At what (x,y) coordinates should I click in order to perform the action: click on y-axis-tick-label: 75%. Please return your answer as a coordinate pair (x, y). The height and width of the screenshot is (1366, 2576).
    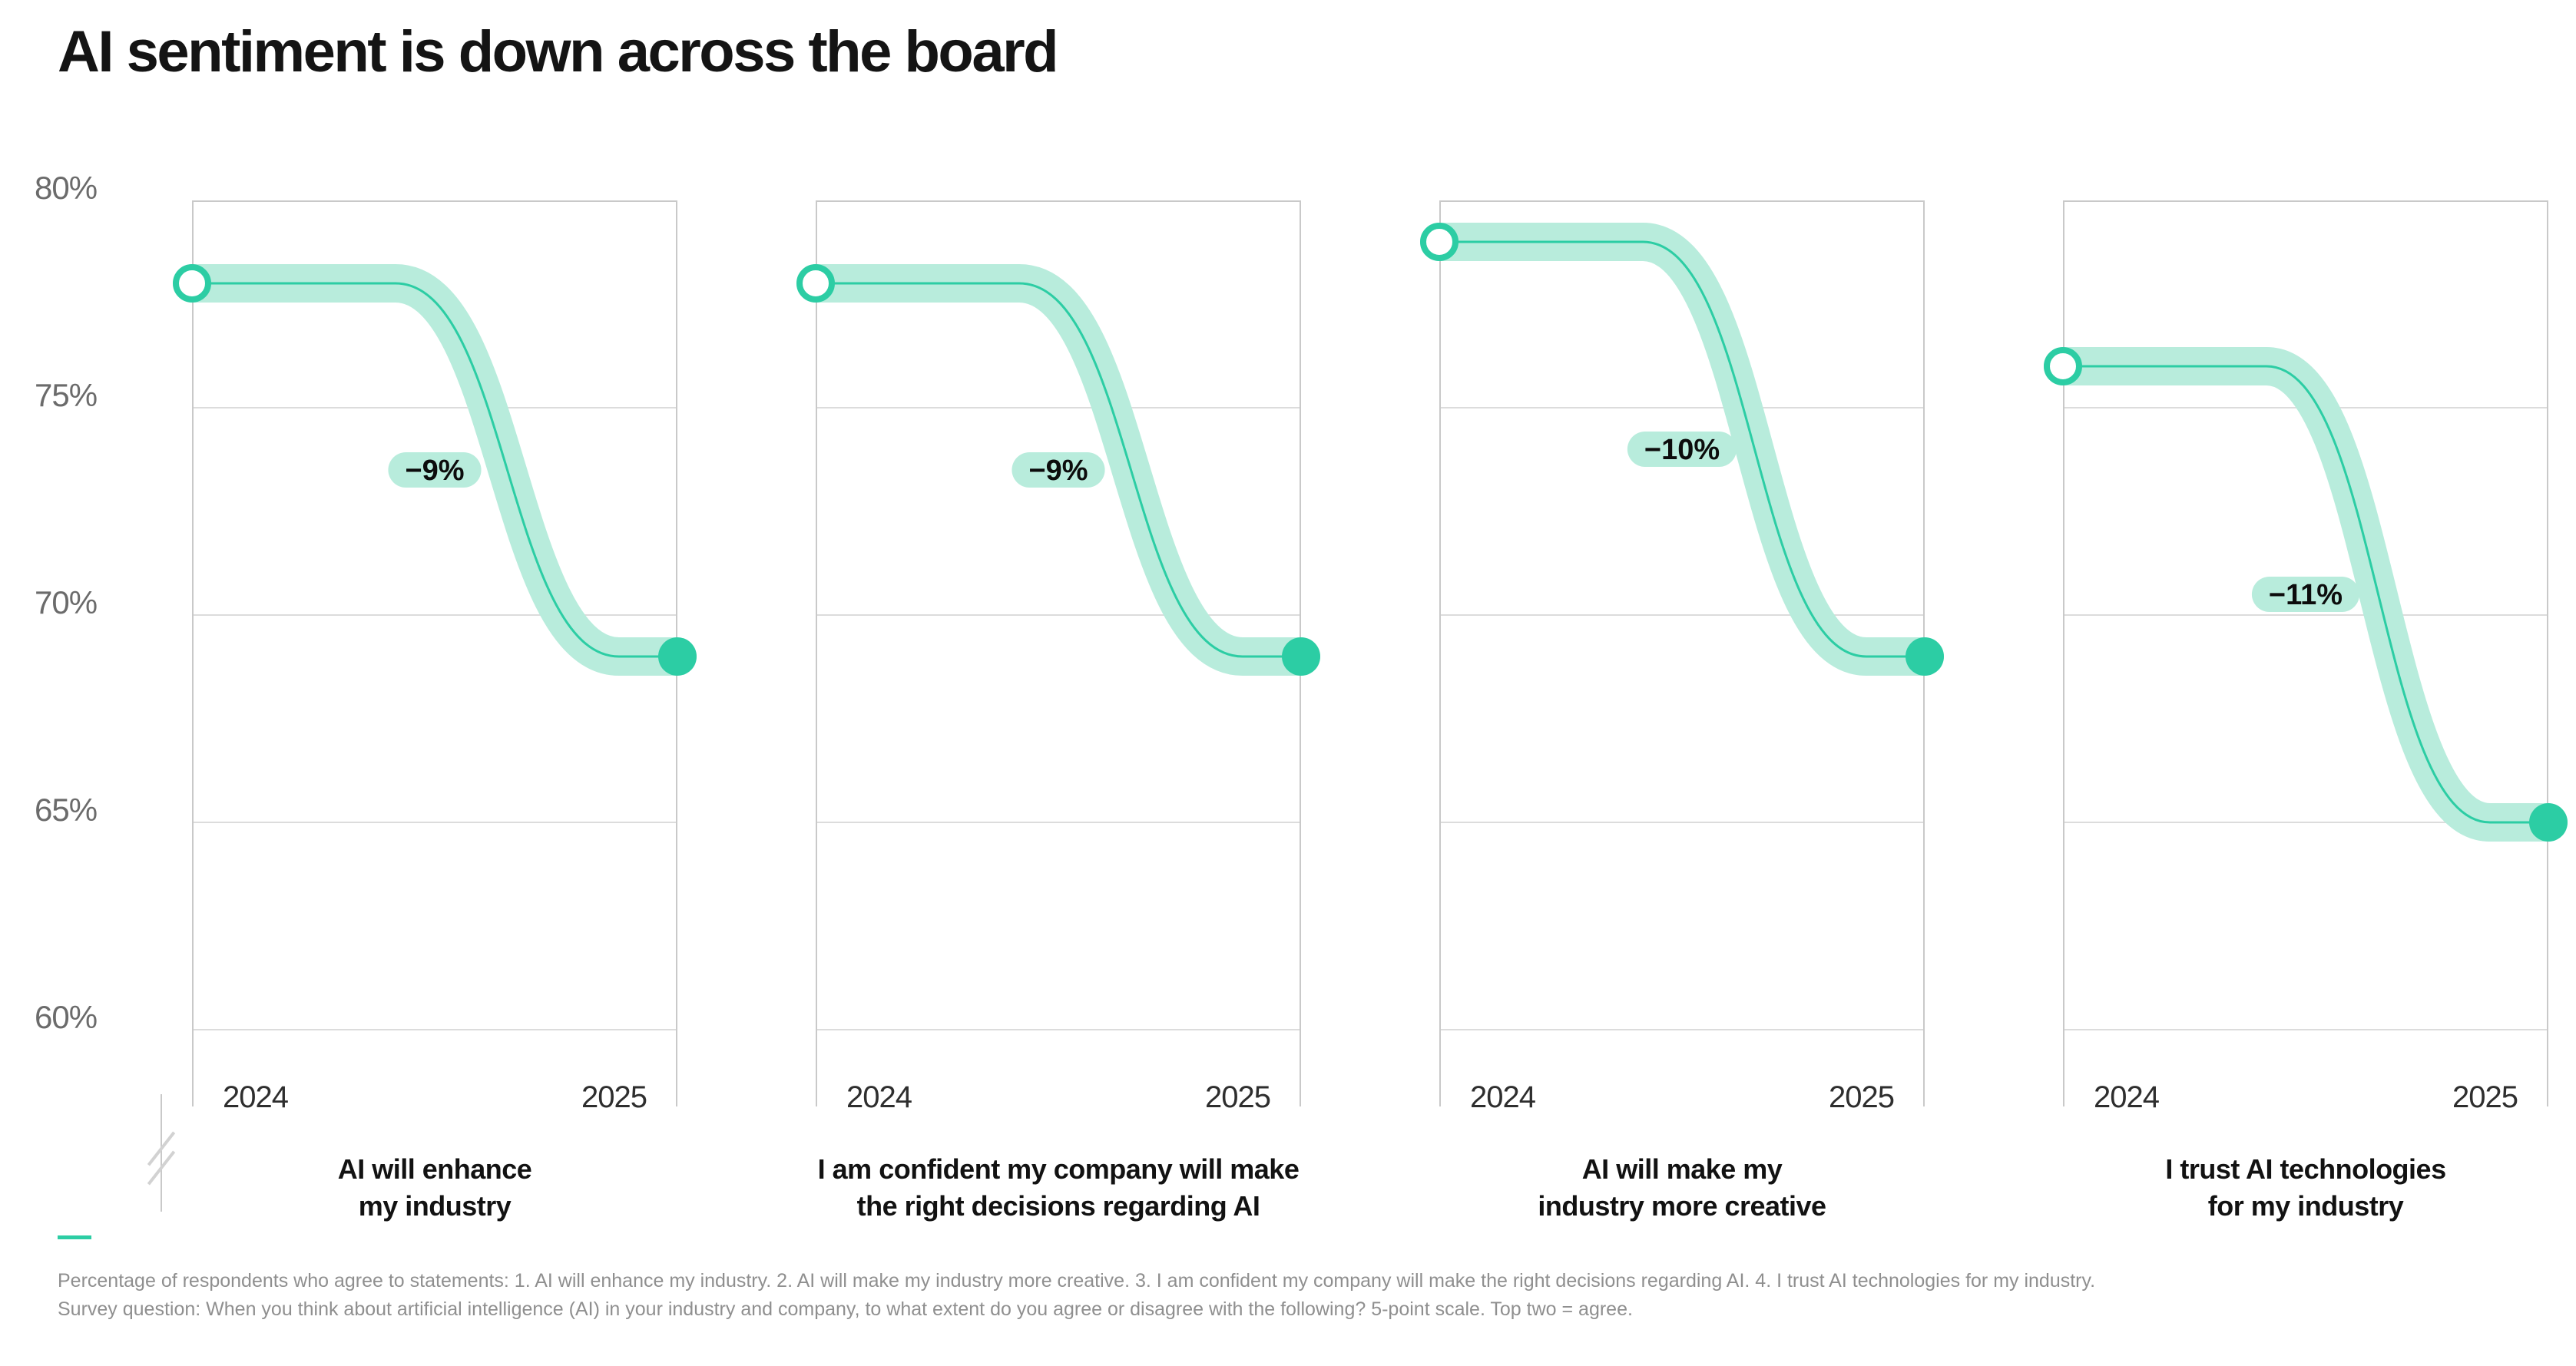
    Looking at the image, I should click on (66, 395).